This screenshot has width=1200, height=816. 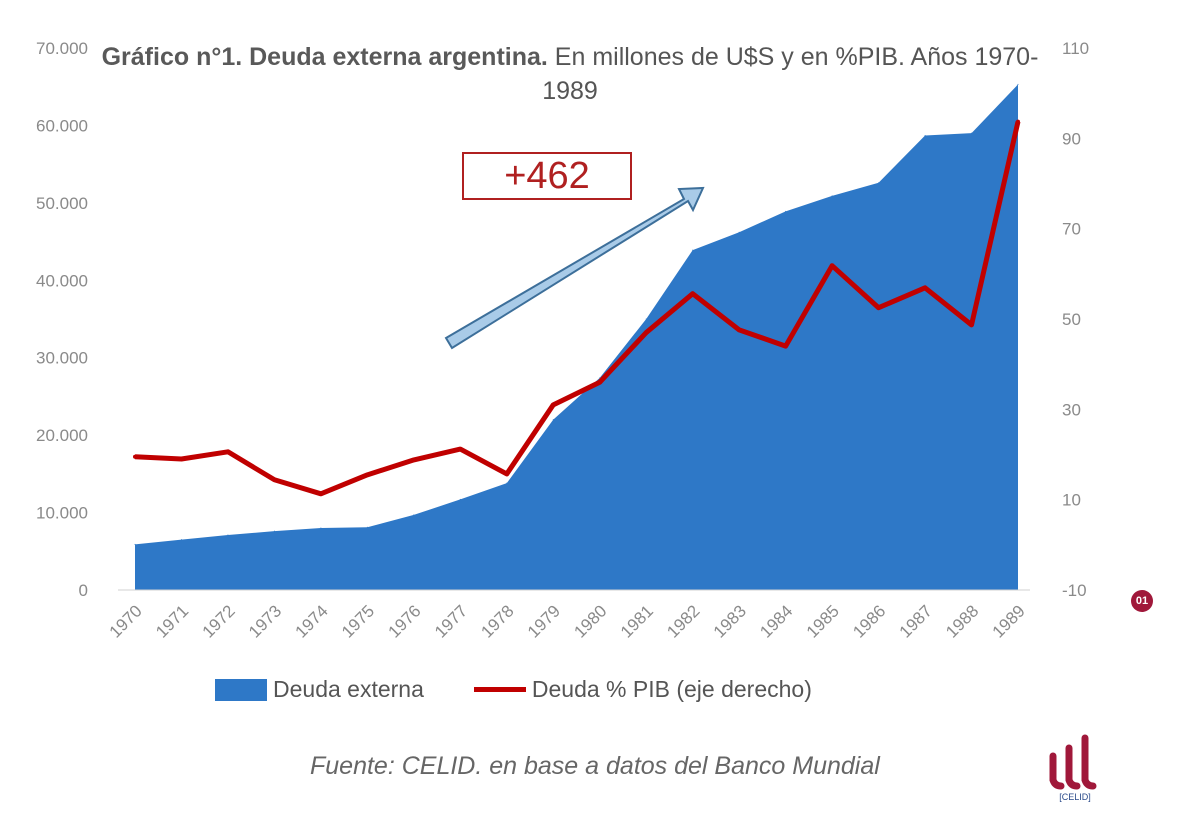 I want to click on x-tick-label: 1989, so click(x=1009, y=621).